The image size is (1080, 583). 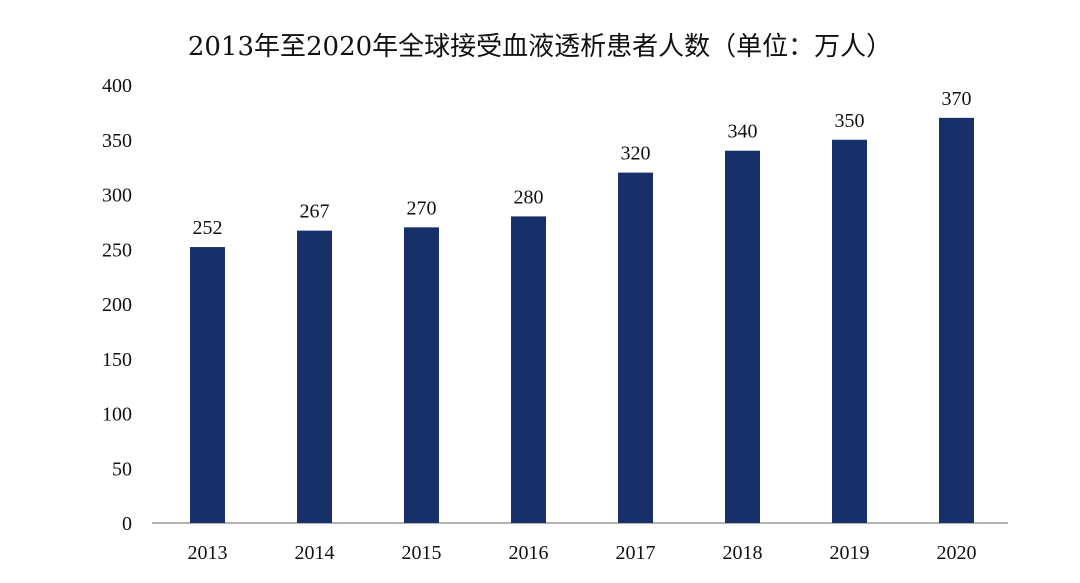 What do you see at coordinates (314, 376) in the screenshot?
I see `bar-2014` at bounding box center [314, 376].